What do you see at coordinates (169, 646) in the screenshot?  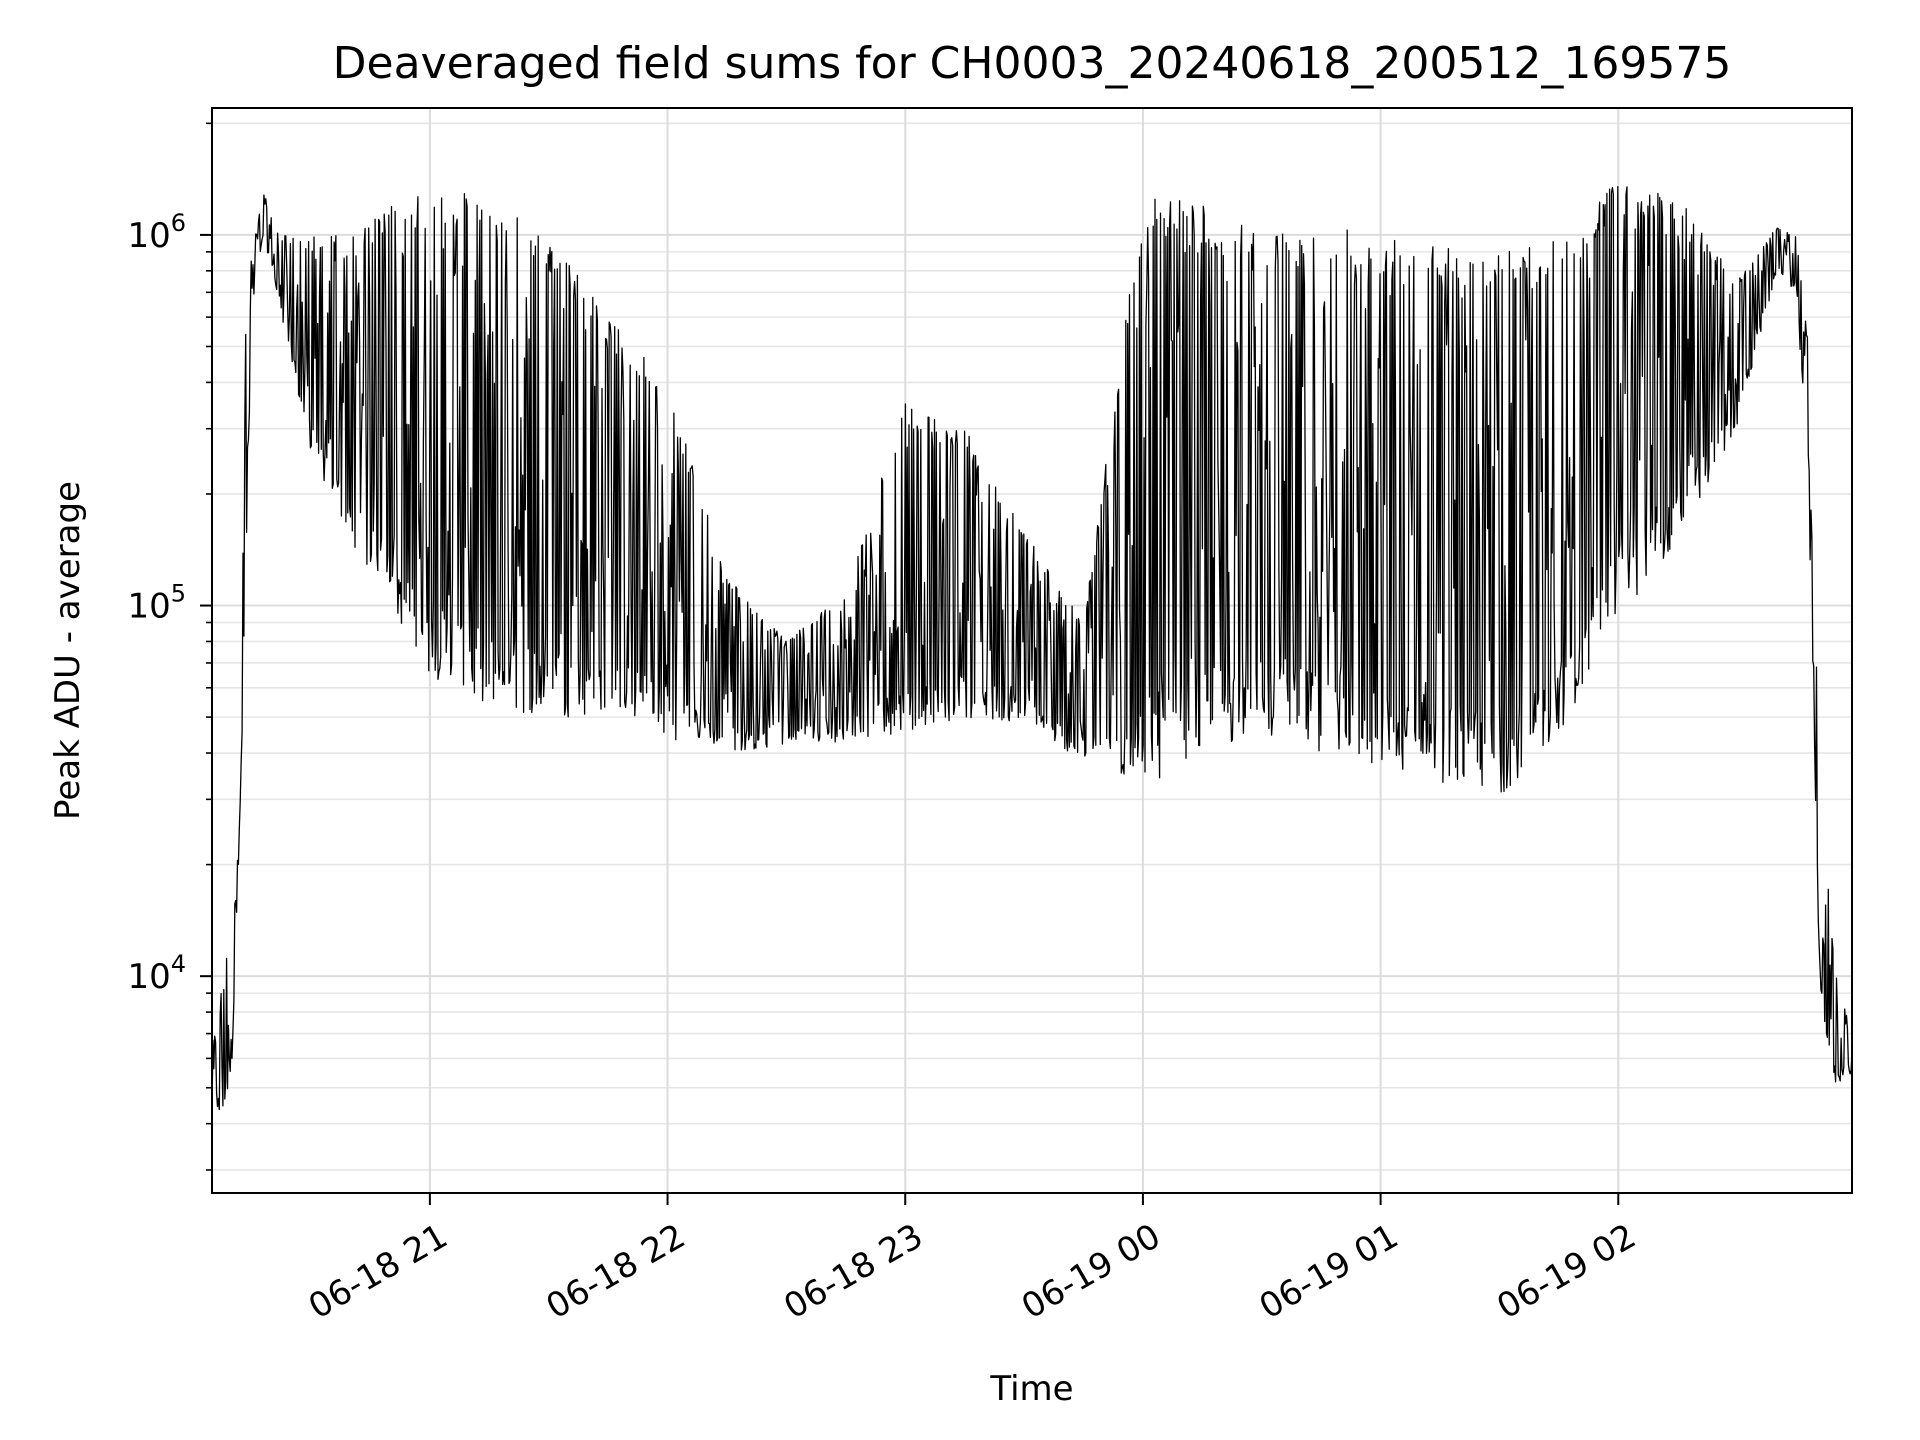 I see `y-axis: 10⁴ 10⁵ 10⁶` at bounding box center [169, 646].